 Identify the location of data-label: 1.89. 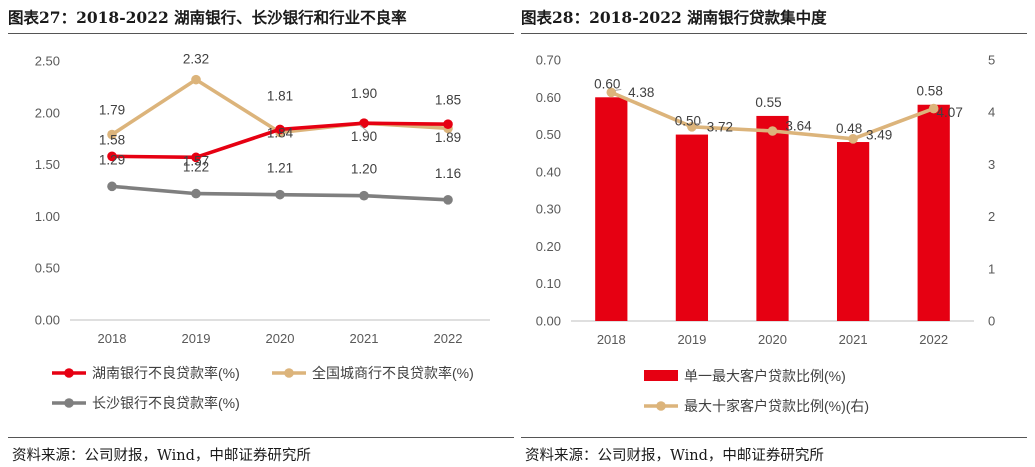
(448, 137).